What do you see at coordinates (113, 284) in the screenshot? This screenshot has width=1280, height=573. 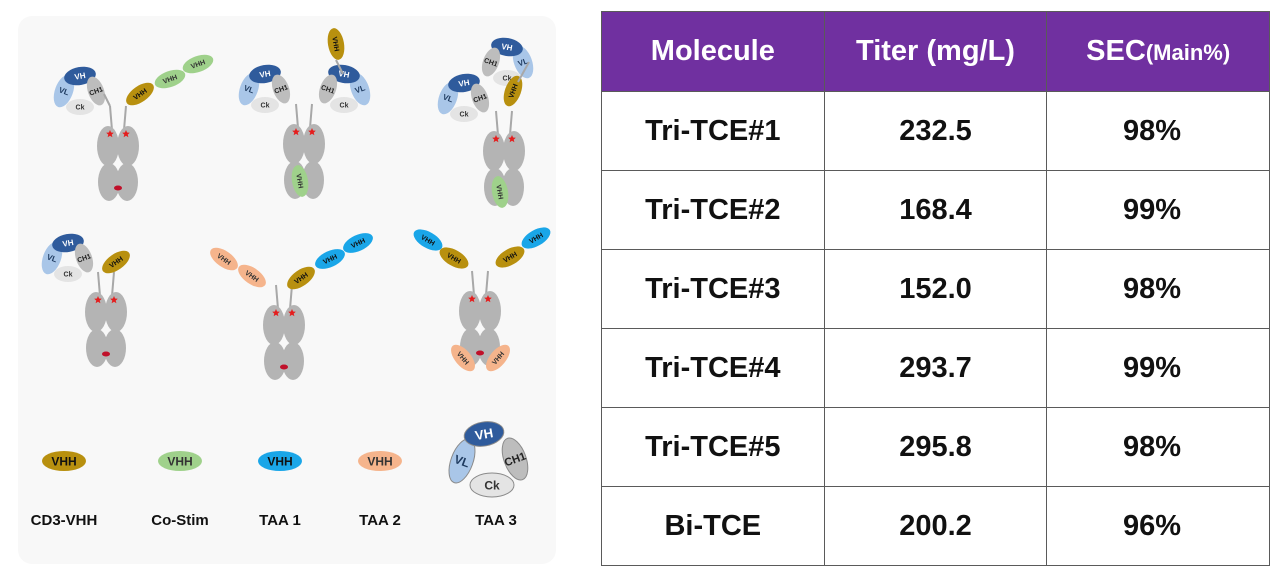 I see `m4-fc-hinge-right` at bounding box center [113, 284].